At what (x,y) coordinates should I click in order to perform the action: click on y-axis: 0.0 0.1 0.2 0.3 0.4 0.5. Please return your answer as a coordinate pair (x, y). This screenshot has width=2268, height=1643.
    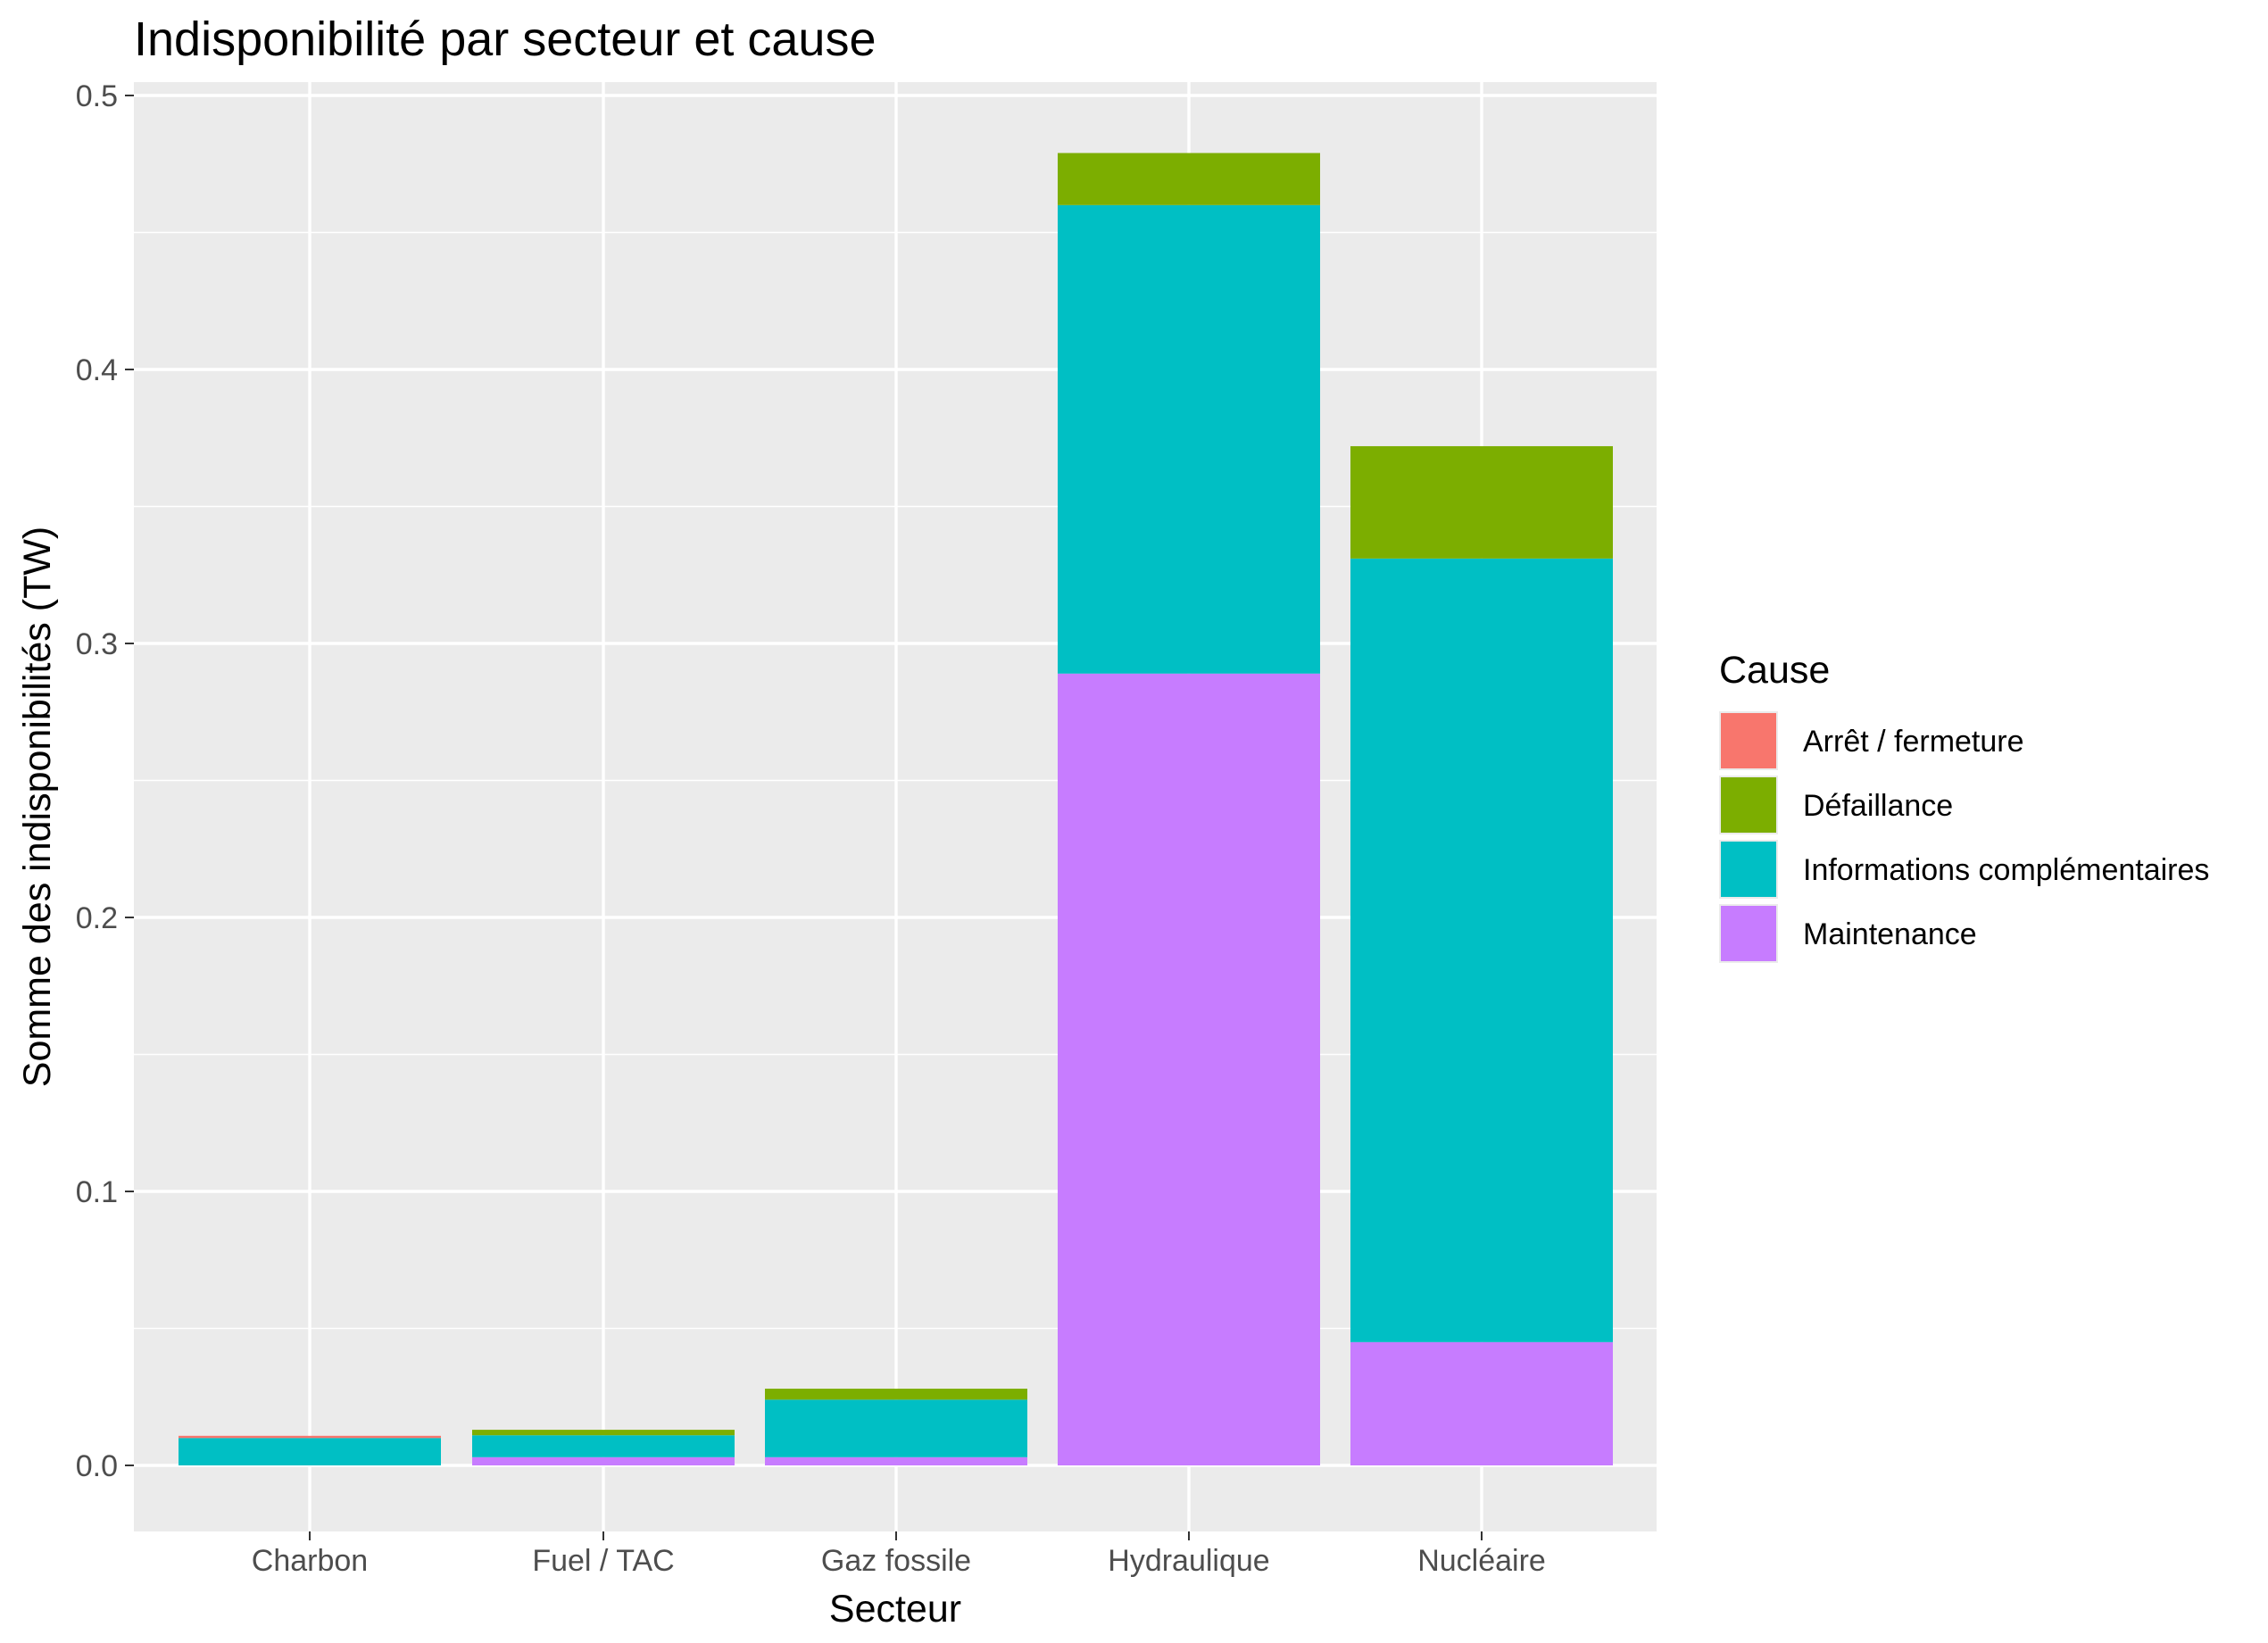
    Looking at the image, I should click on (105, 781).